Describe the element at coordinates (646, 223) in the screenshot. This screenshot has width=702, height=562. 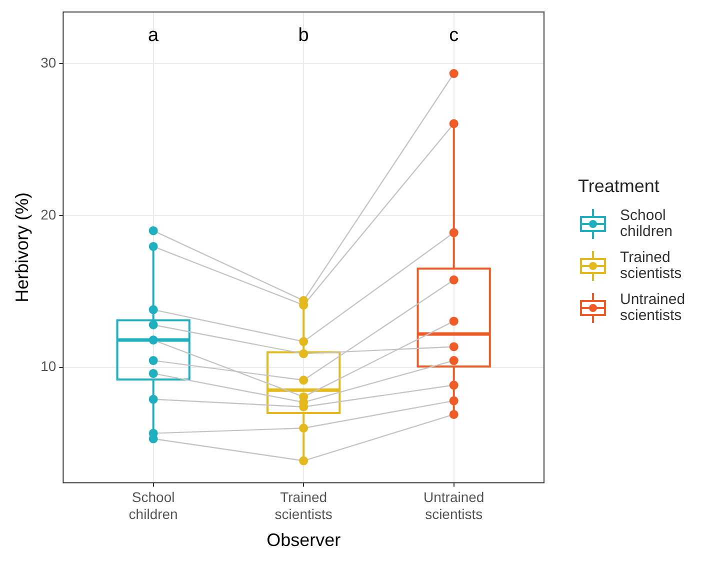
I see `legend-label: School children` at that location.